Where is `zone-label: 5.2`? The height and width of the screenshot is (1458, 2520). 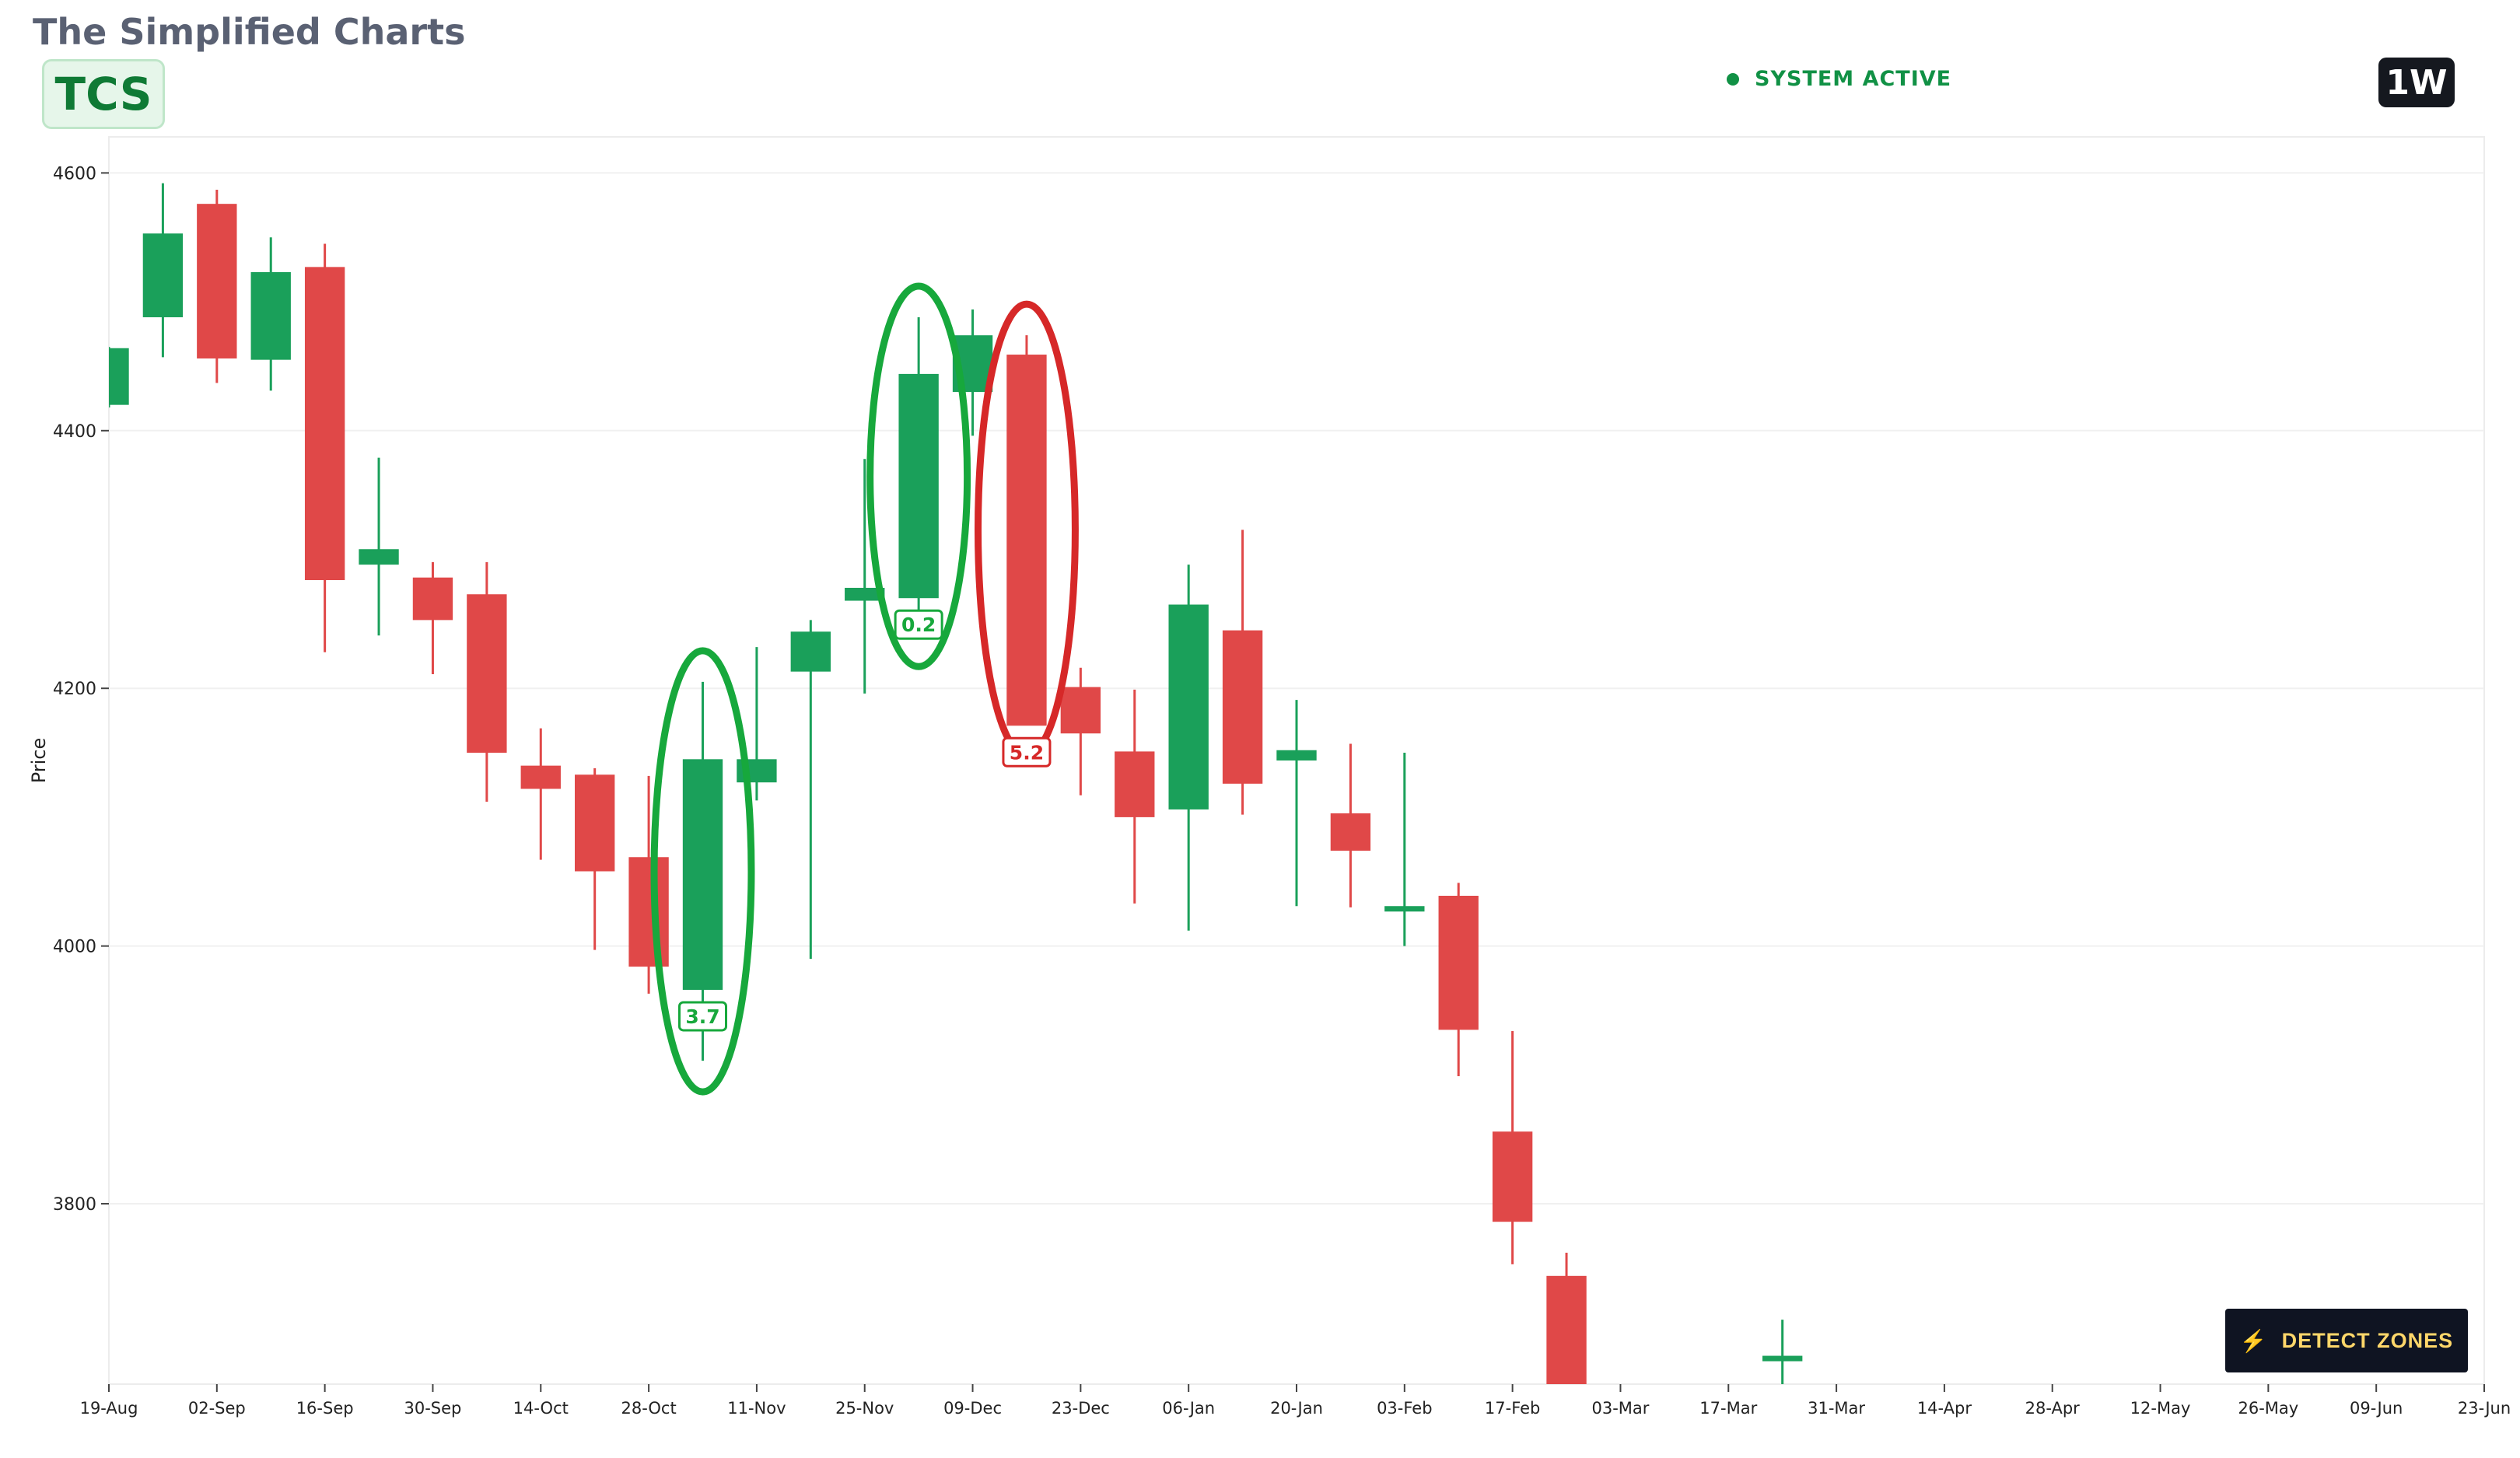
zone-label: 5.2 is located at coordinates (1027, 752).